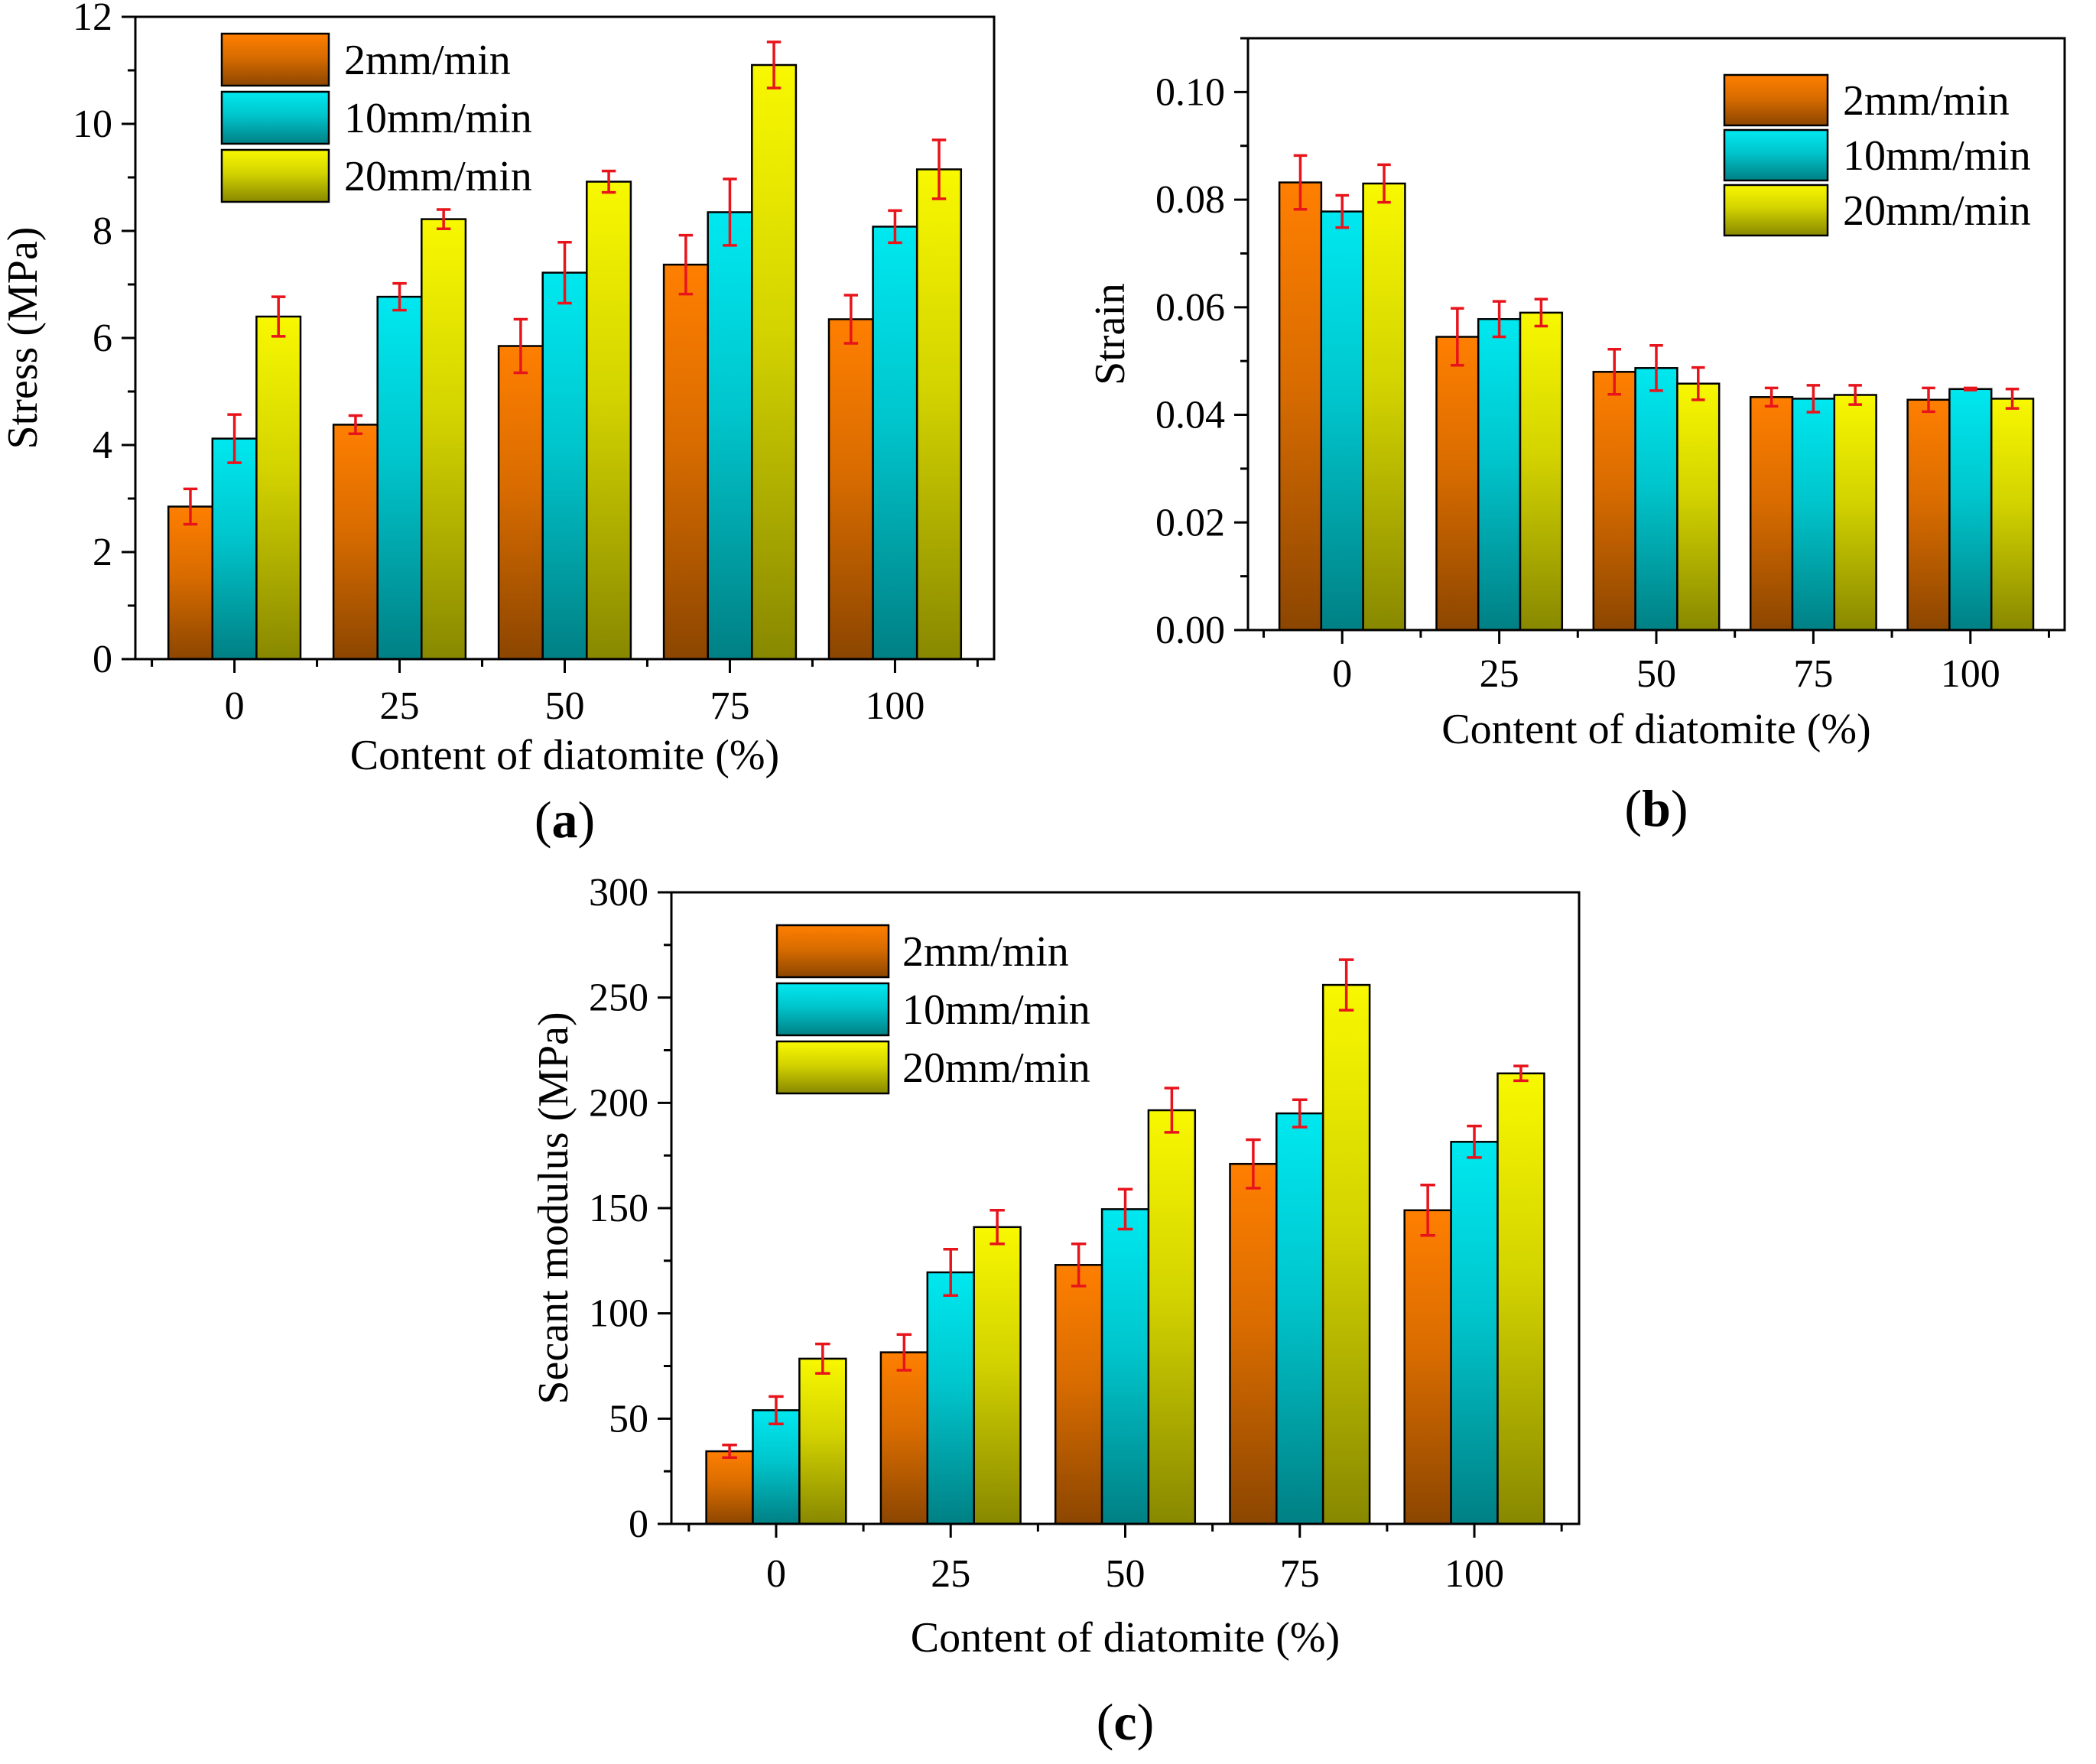  Describe the element at coordinates (1190, 630) in the screenshot. I see `y-tick-label-b-0: 0.00` at that location.